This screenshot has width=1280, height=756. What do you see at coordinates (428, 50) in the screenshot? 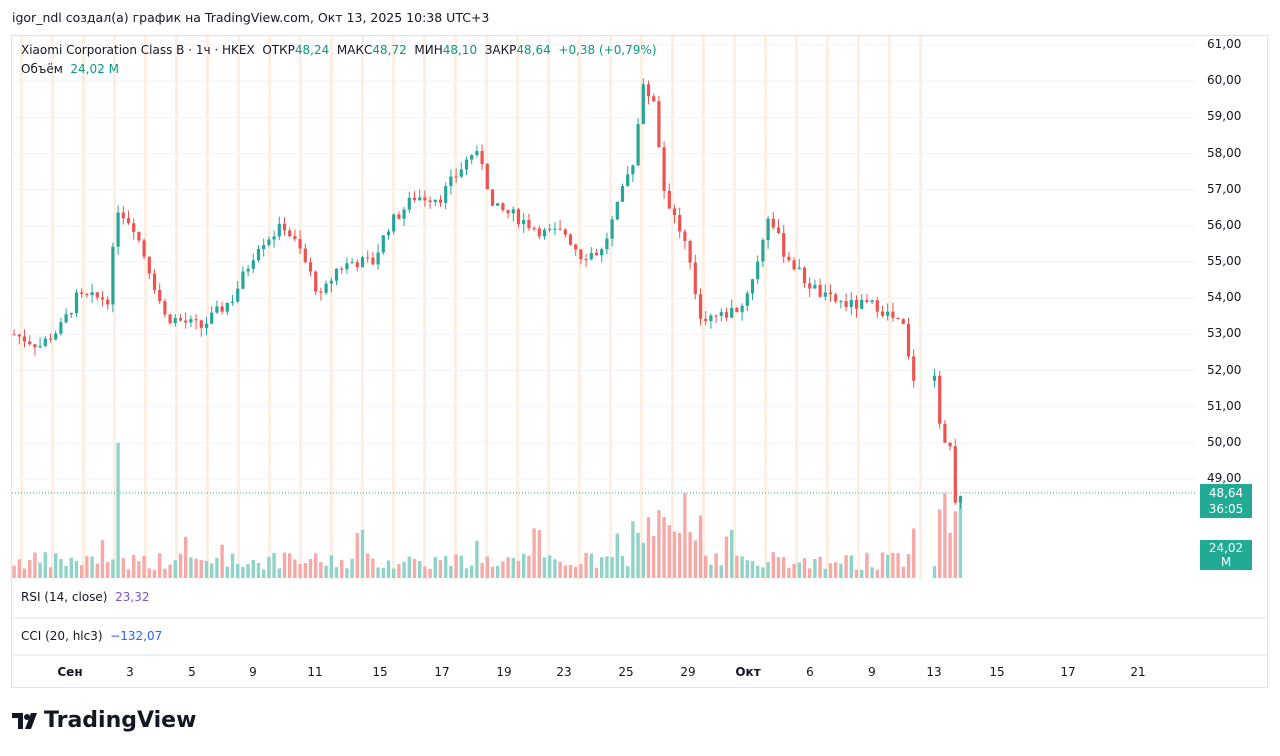
I see `low-label: МИН` at bounding box center [428, 50].